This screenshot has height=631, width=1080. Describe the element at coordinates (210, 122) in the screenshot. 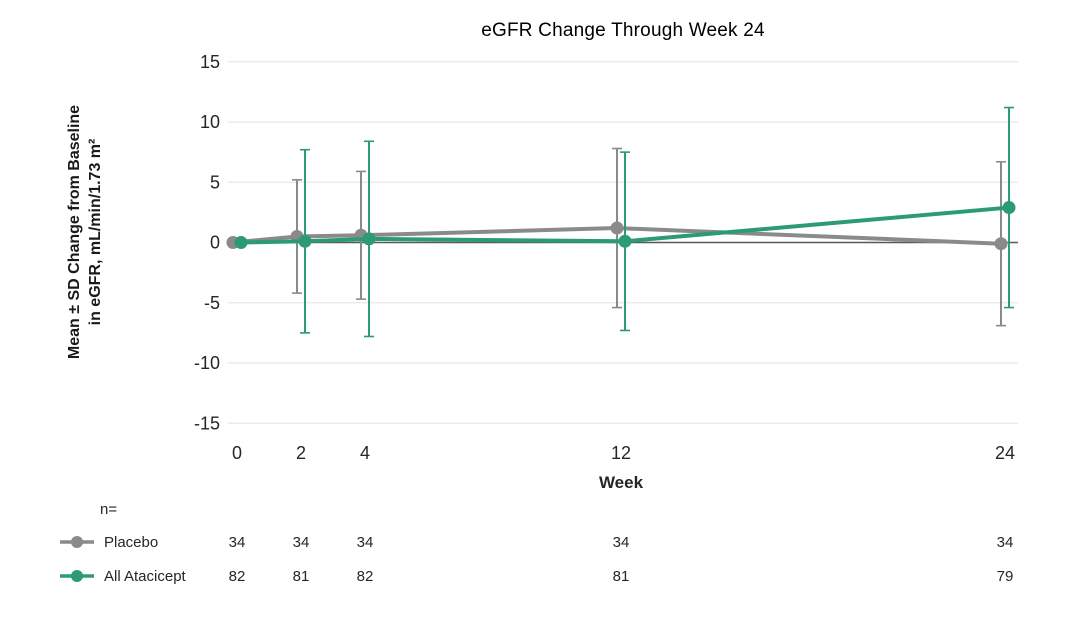

I see `y-tick-label: 10` at that location.